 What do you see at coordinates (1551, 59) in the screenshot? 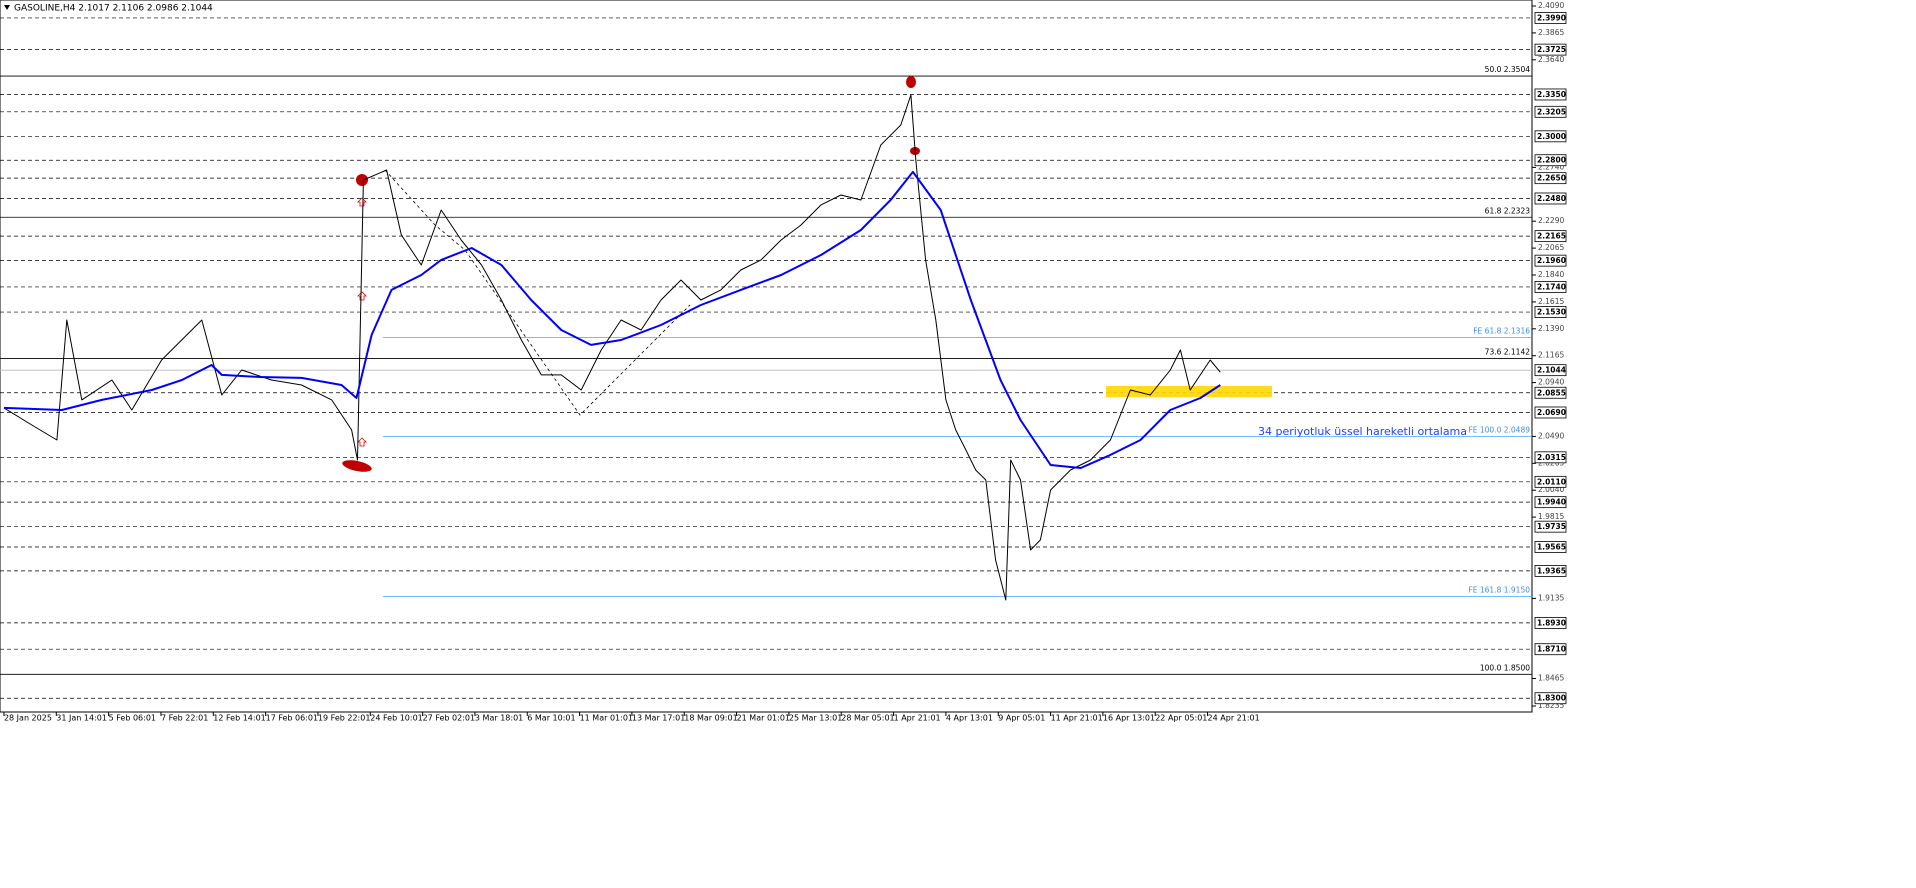
I see `y-tick-label: 2.3640` at bounding box center [1551, 59].